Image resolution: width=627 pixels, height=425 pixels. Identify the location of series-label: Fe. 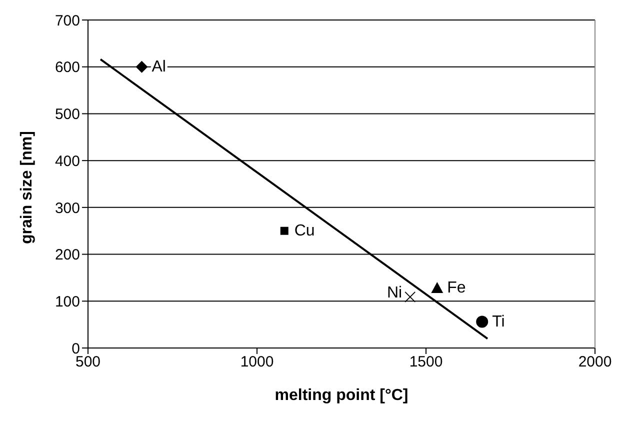
(456, 288).